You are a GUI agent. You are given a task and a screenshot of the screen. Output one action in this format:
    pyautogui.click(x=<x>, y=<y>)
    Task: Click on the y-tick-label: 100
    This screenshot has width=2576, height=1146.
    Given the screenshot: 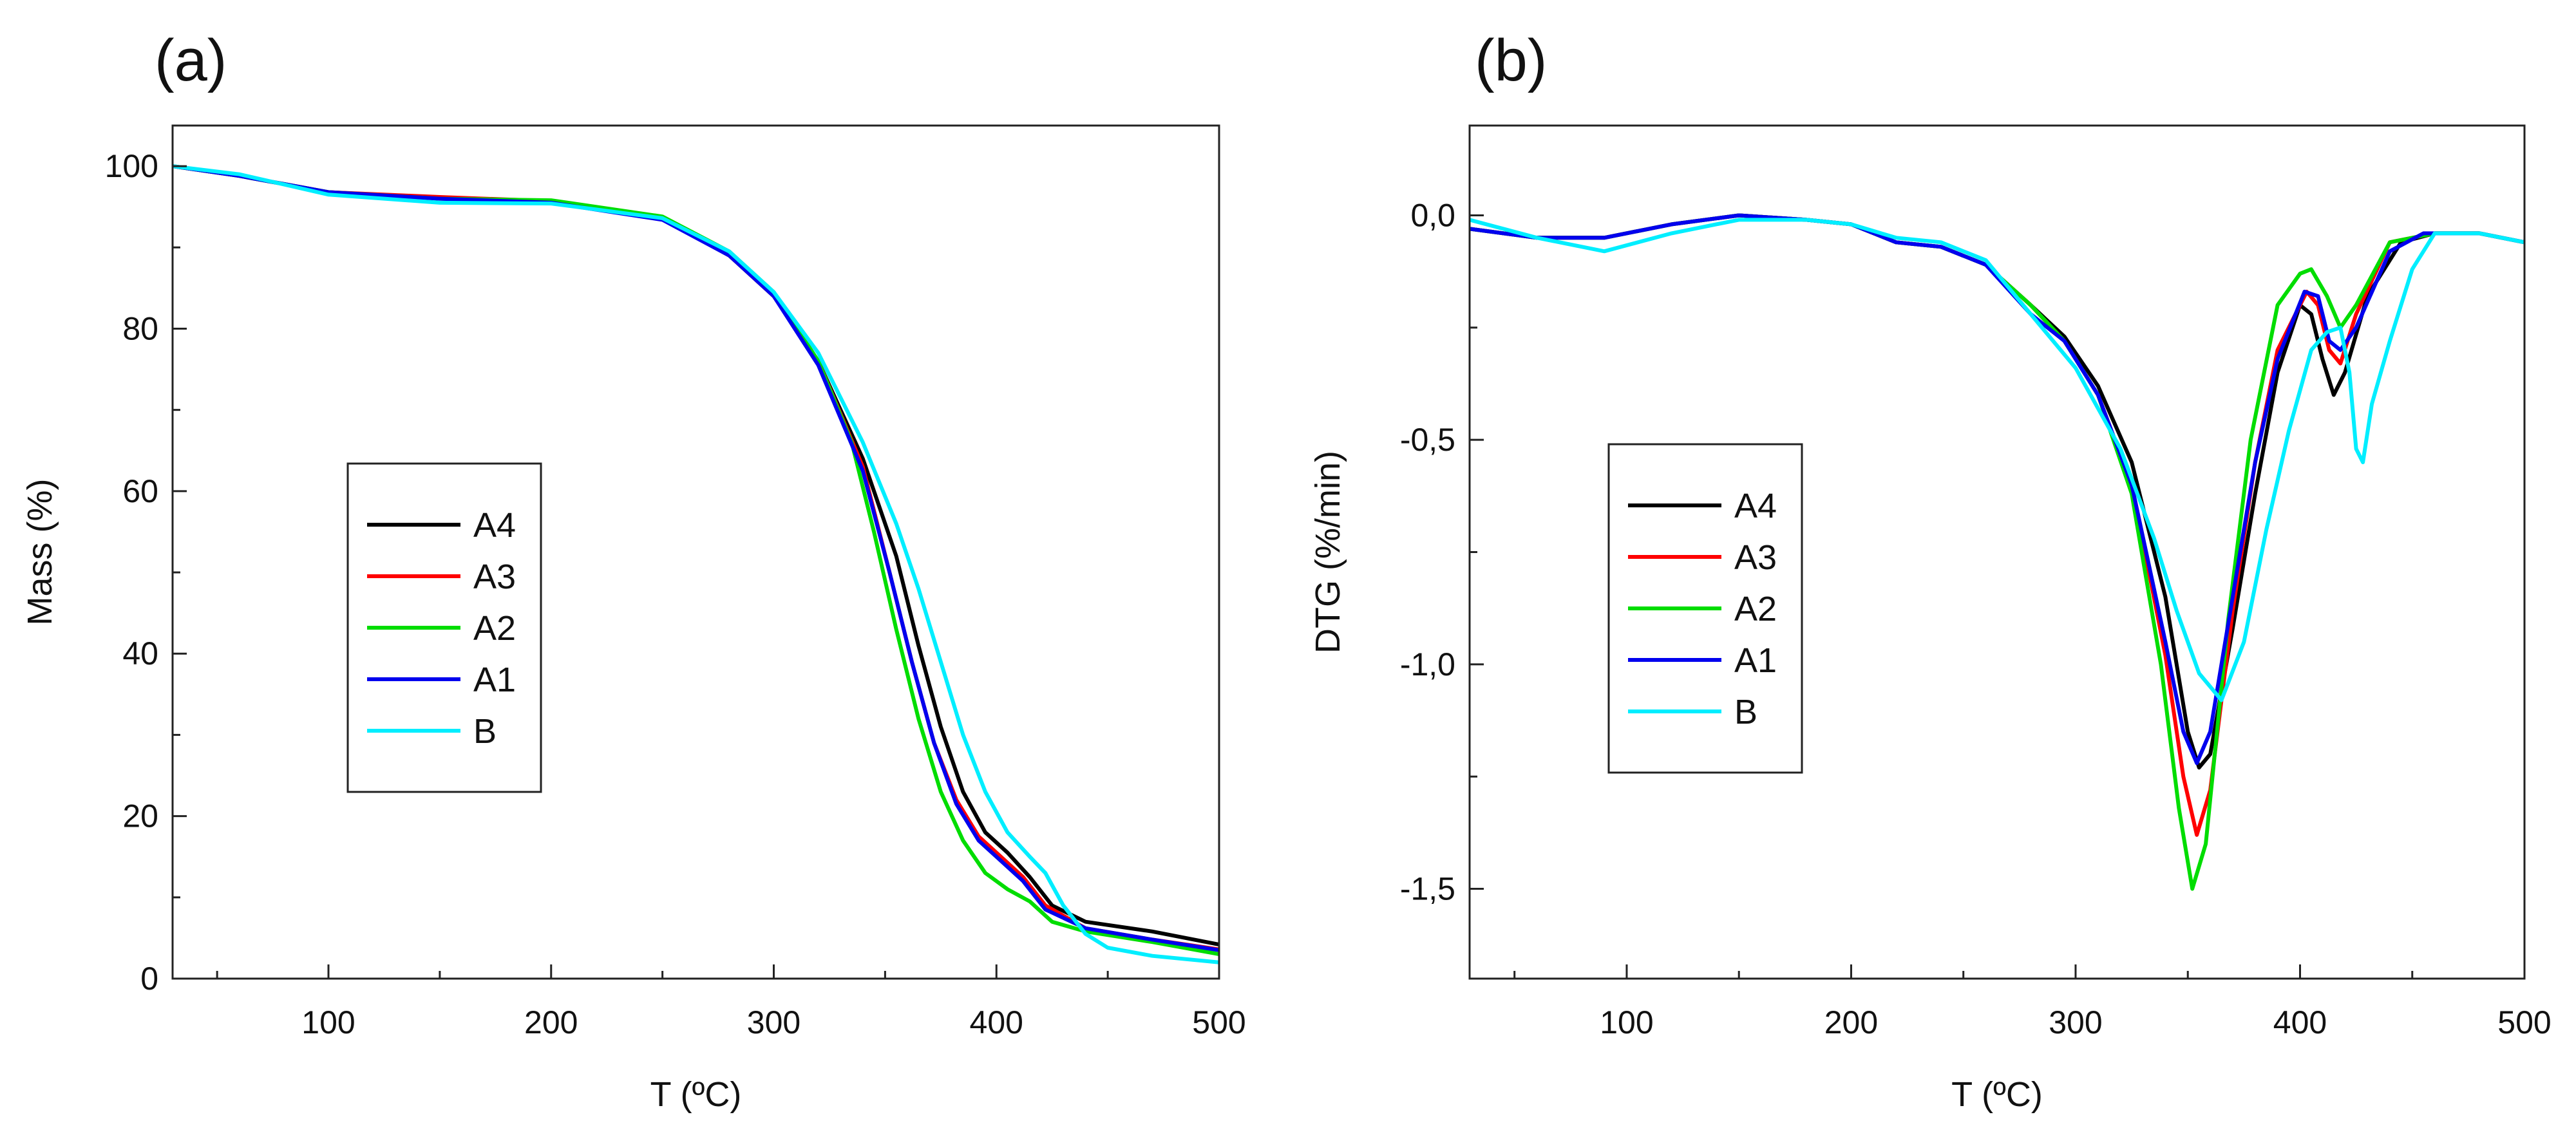 What is the action you would take?
    pyautogui.click(x=131, y=166)
    